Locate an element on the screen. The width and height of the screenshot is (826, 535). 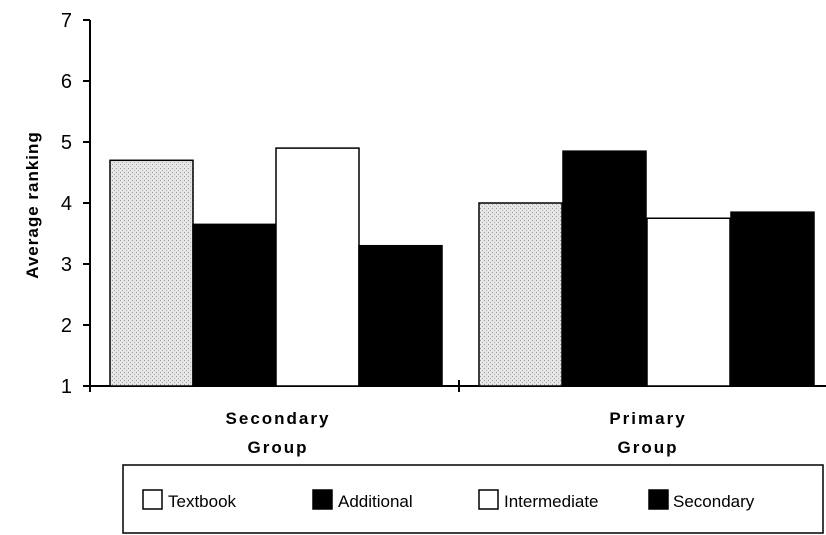
y-tick-label: 2 is located at coordinates (66, 326).